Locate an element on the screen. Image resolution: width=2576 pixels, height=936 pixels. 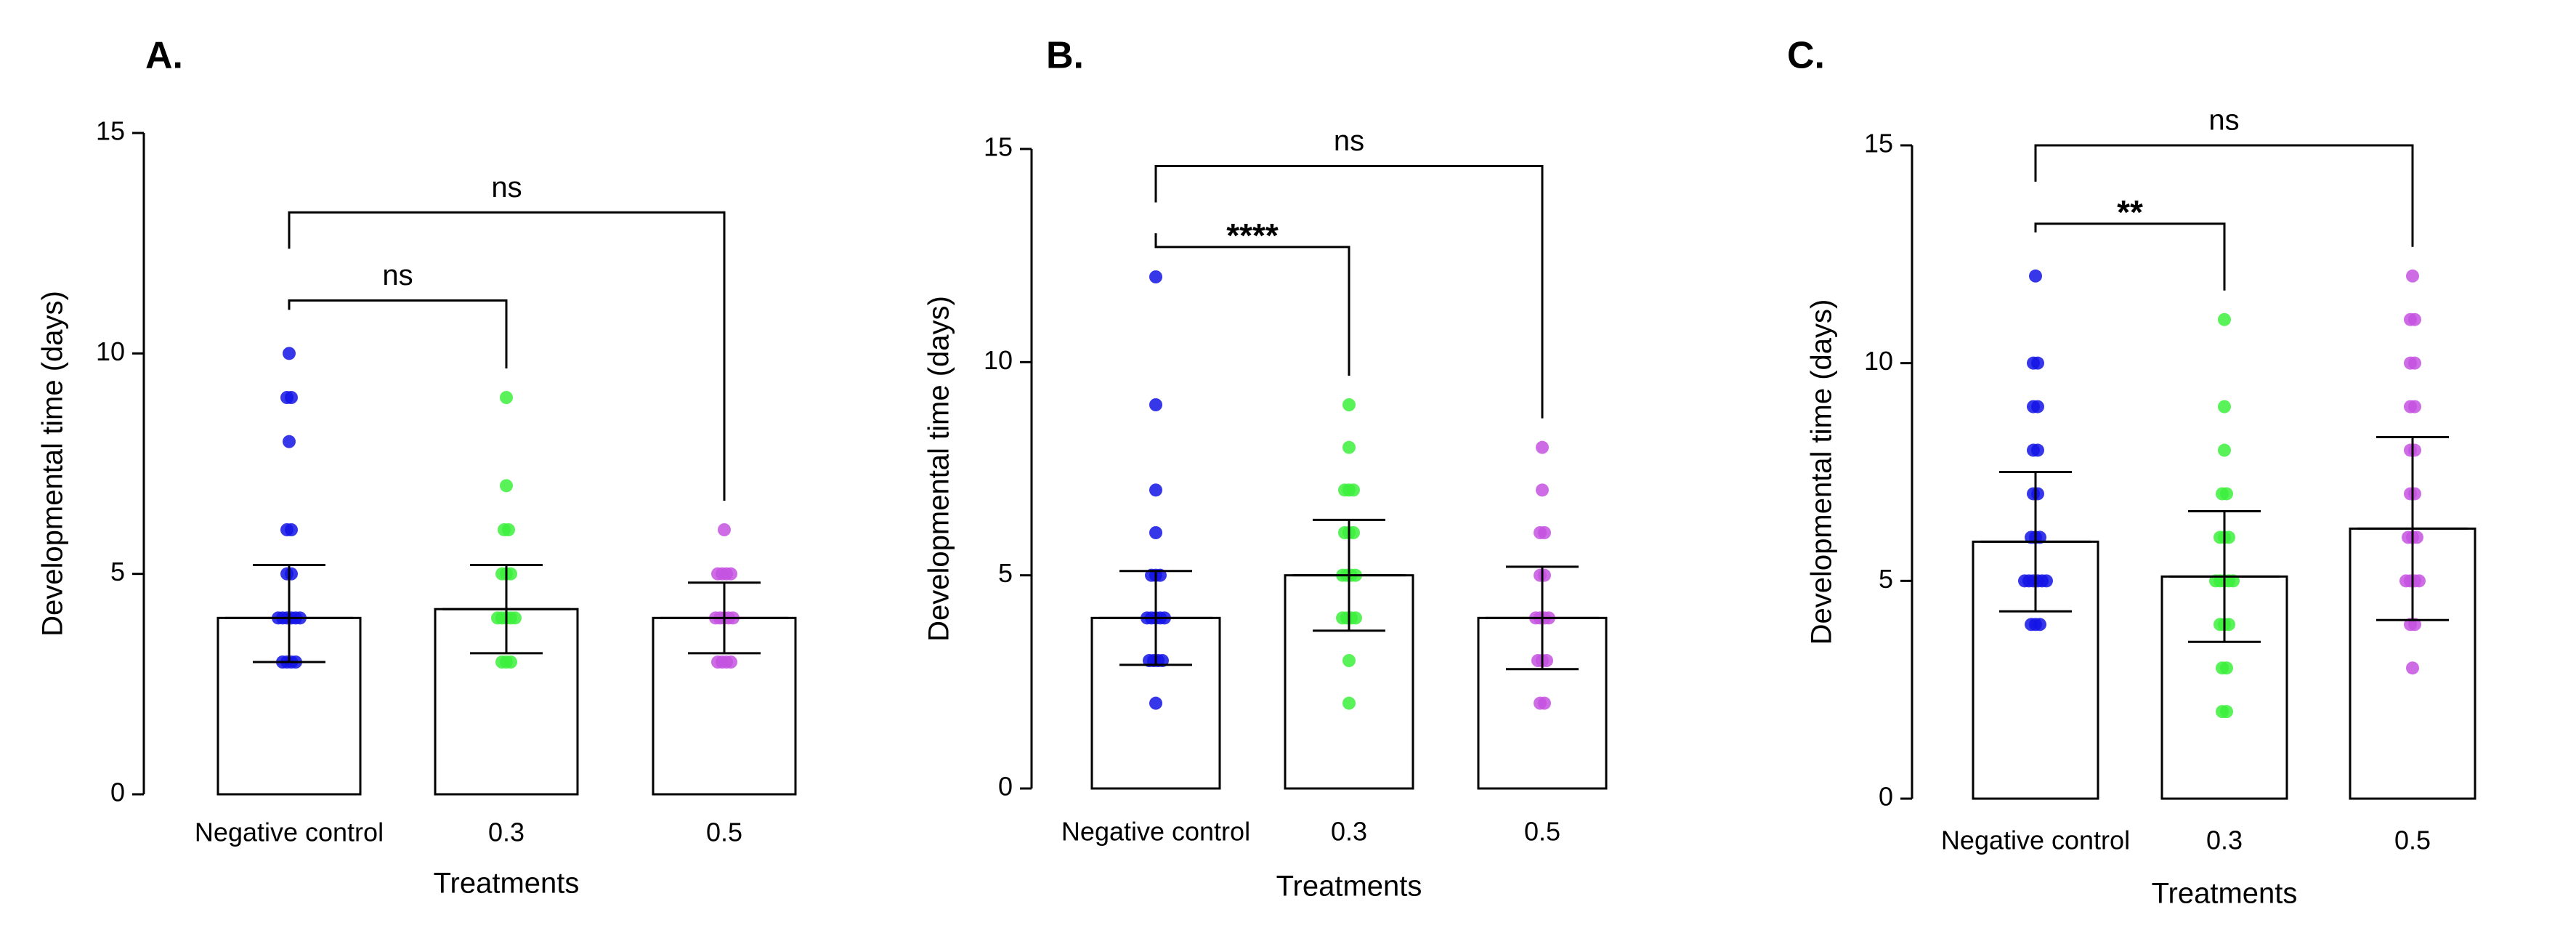
panel-label: C. is located at coordinates (1806, 56).